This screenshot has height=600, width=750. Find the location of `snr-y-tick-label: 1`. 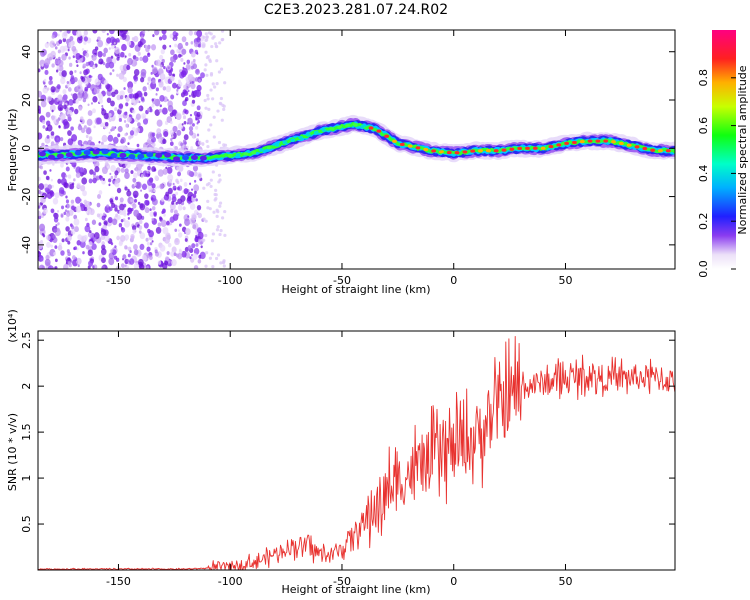

snr-y-tick-label: 1 is located at coordinates (26, 478).